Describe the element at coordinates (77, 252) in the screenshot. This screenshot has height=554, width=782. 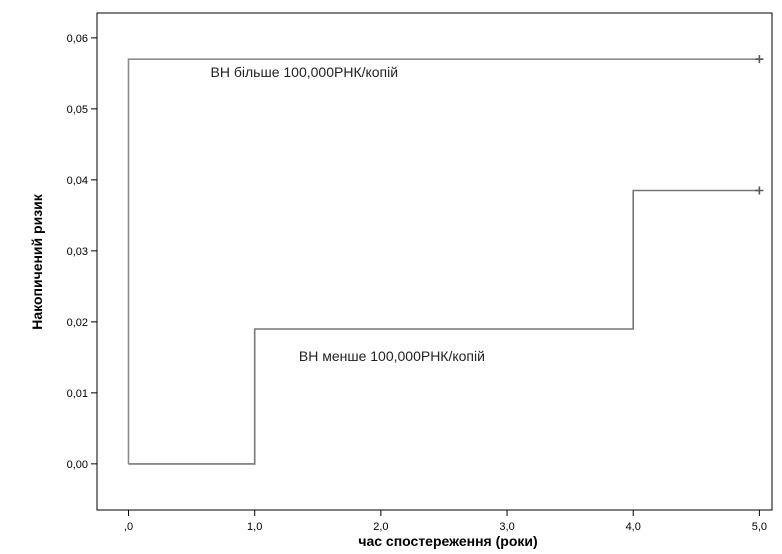
I see `y-tick-label: 0,03` at that location.